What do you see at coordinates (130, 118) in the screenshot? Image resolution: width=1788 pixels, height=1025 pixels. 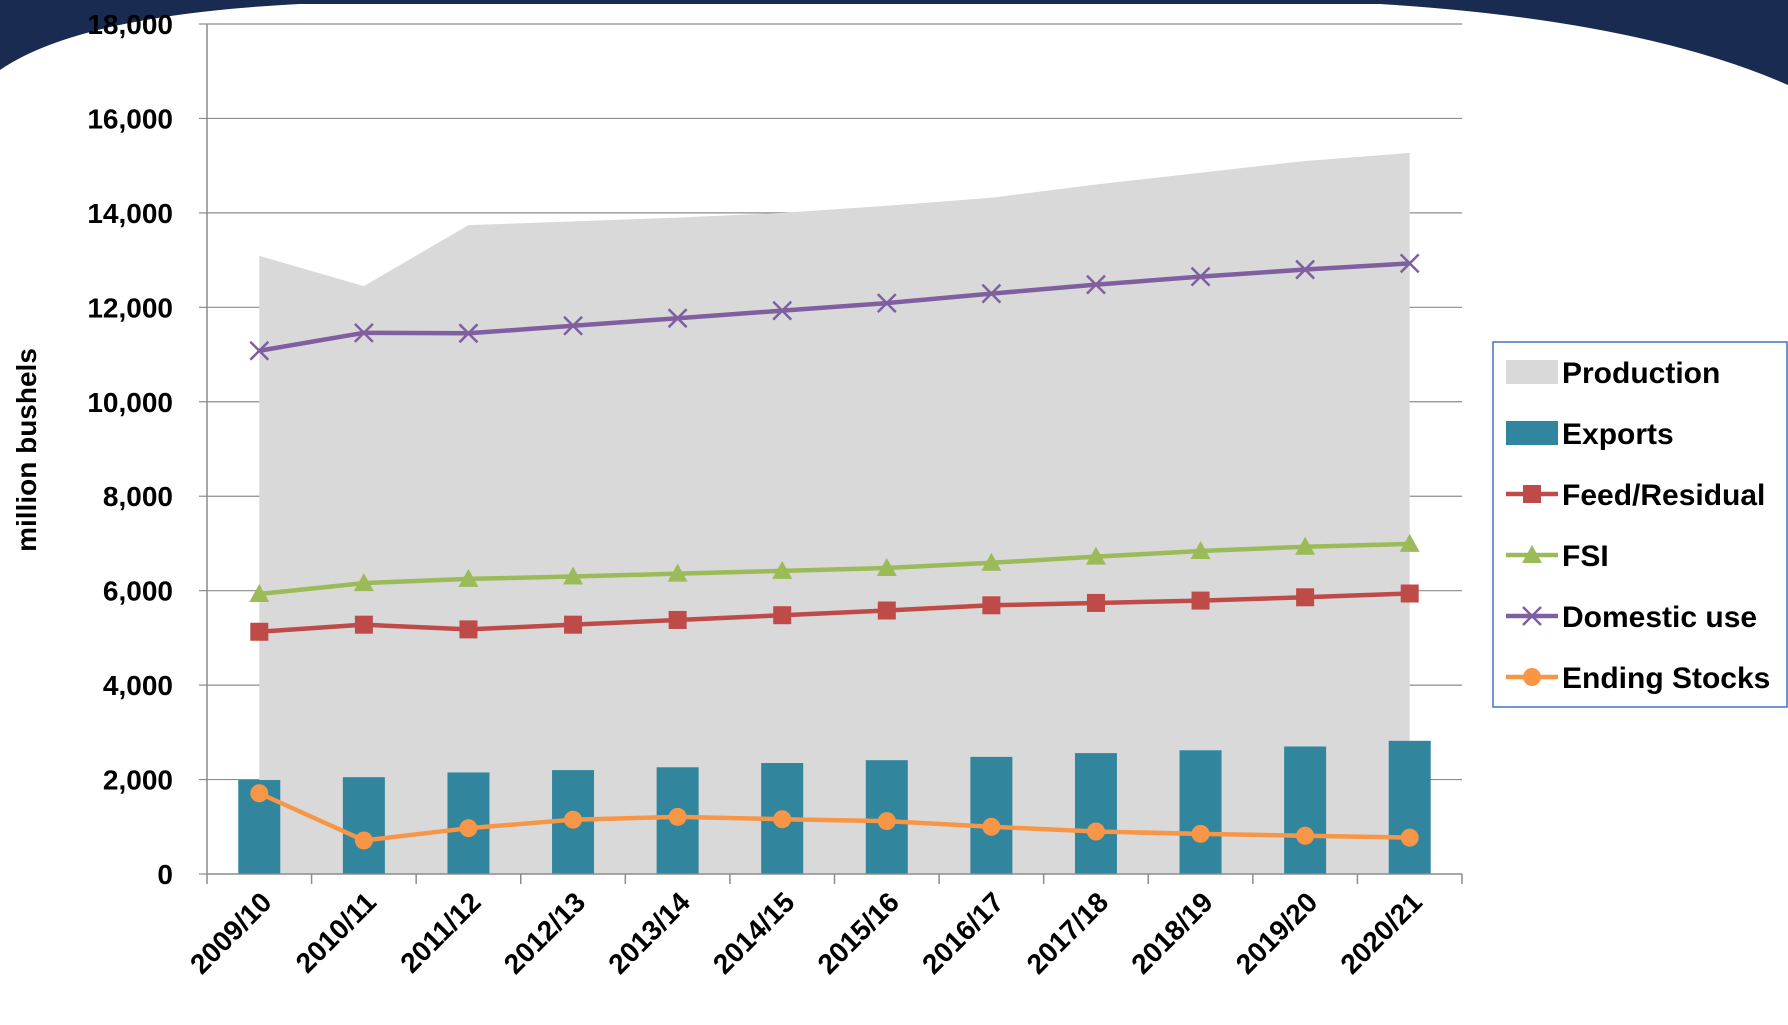 I see `y-tick-label: 16,000` at bounding box center [130, 118].